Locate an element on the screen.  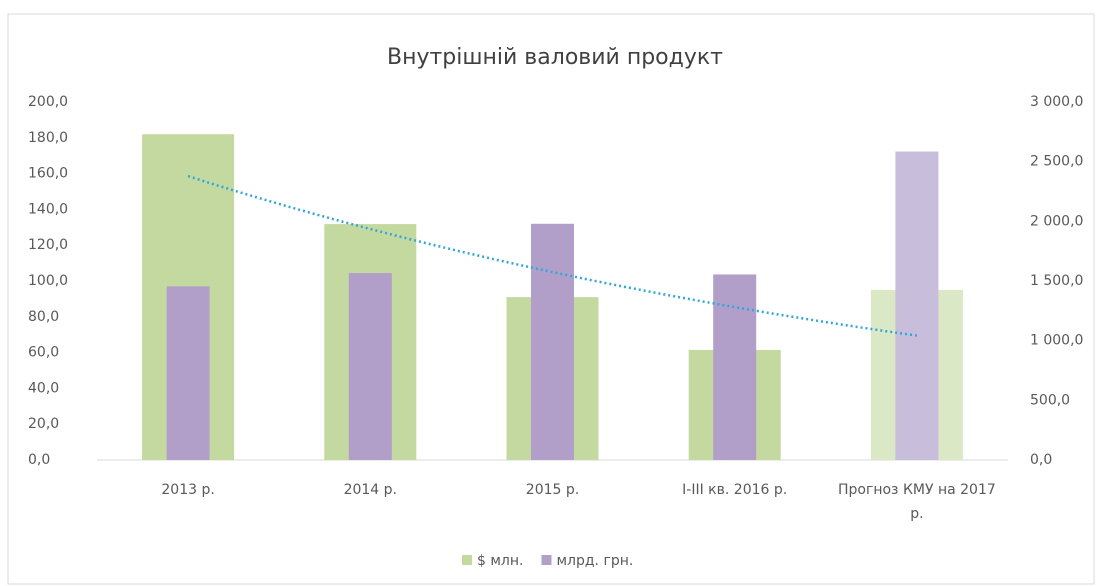
y-tick-label: 20,0 is located at coordinates (43, 424).